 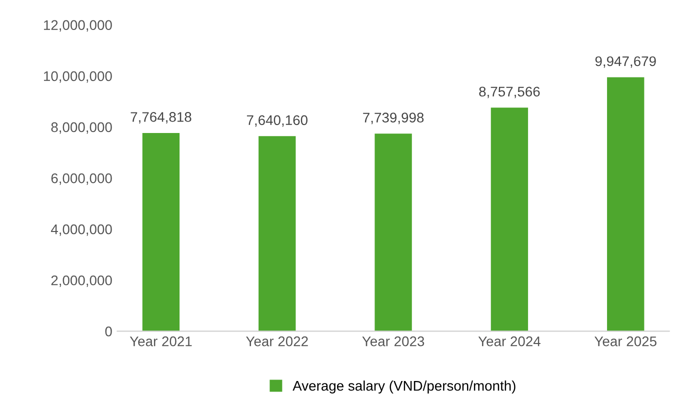 What do you see at coordinates (393, 118) in the screenshot?
I see `text: 7,739,998` at bounding box center [393, 118].